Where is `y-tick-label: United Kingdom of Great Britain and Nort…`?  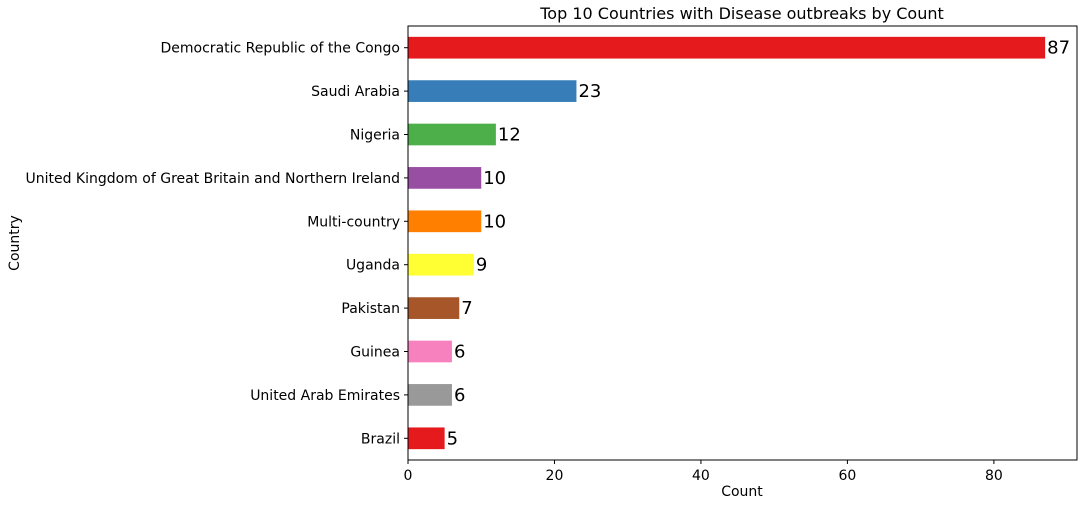
y-tick-label: United Kingdom of Great Britain and Nort… is located at coordinates (212, 179).